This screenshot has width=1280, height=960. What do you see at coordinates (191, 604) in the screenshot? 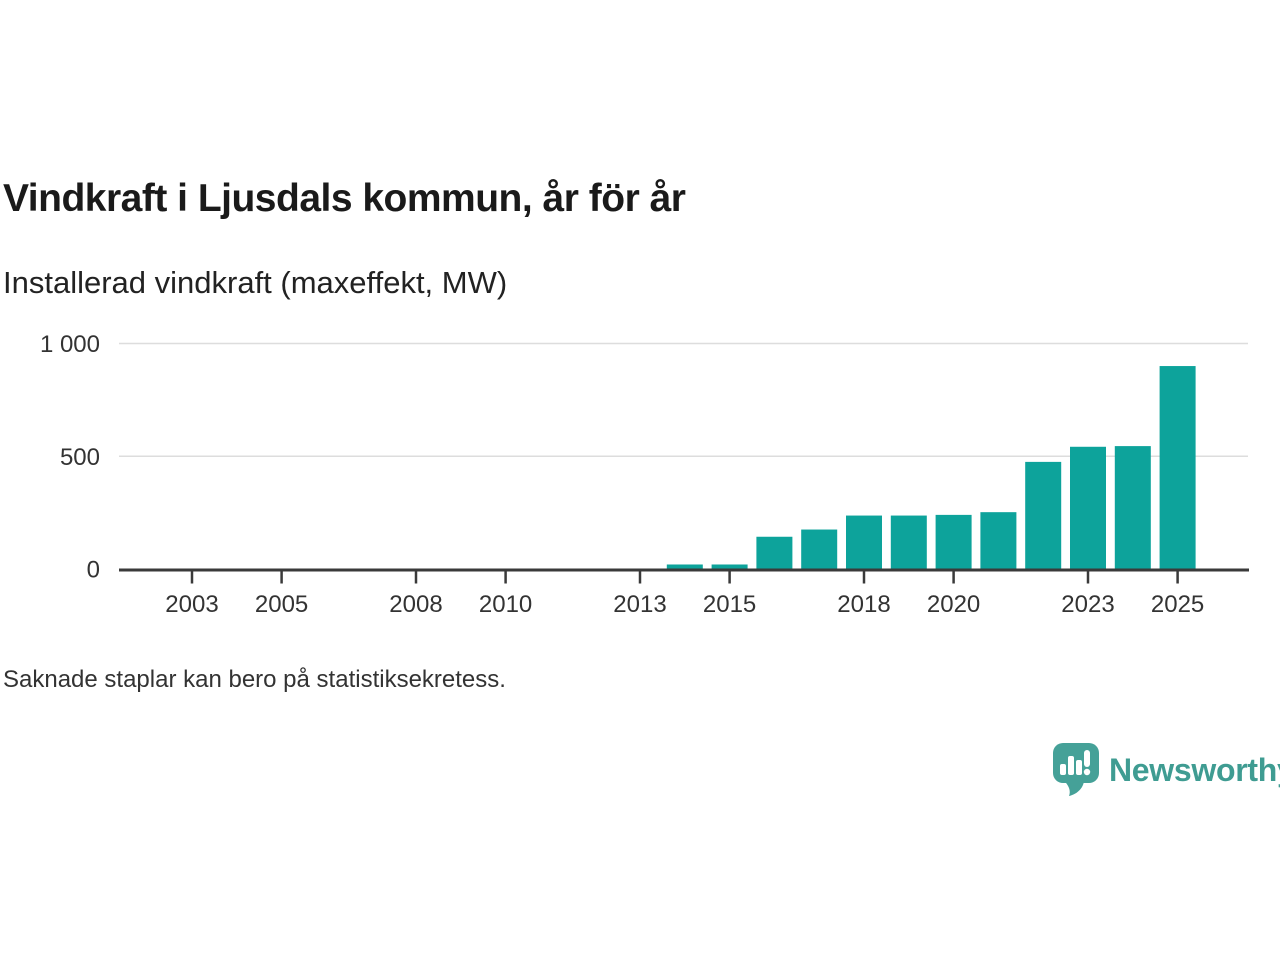
I see `x-tick-label-2003: 2003` at bounding box center [191, 604].